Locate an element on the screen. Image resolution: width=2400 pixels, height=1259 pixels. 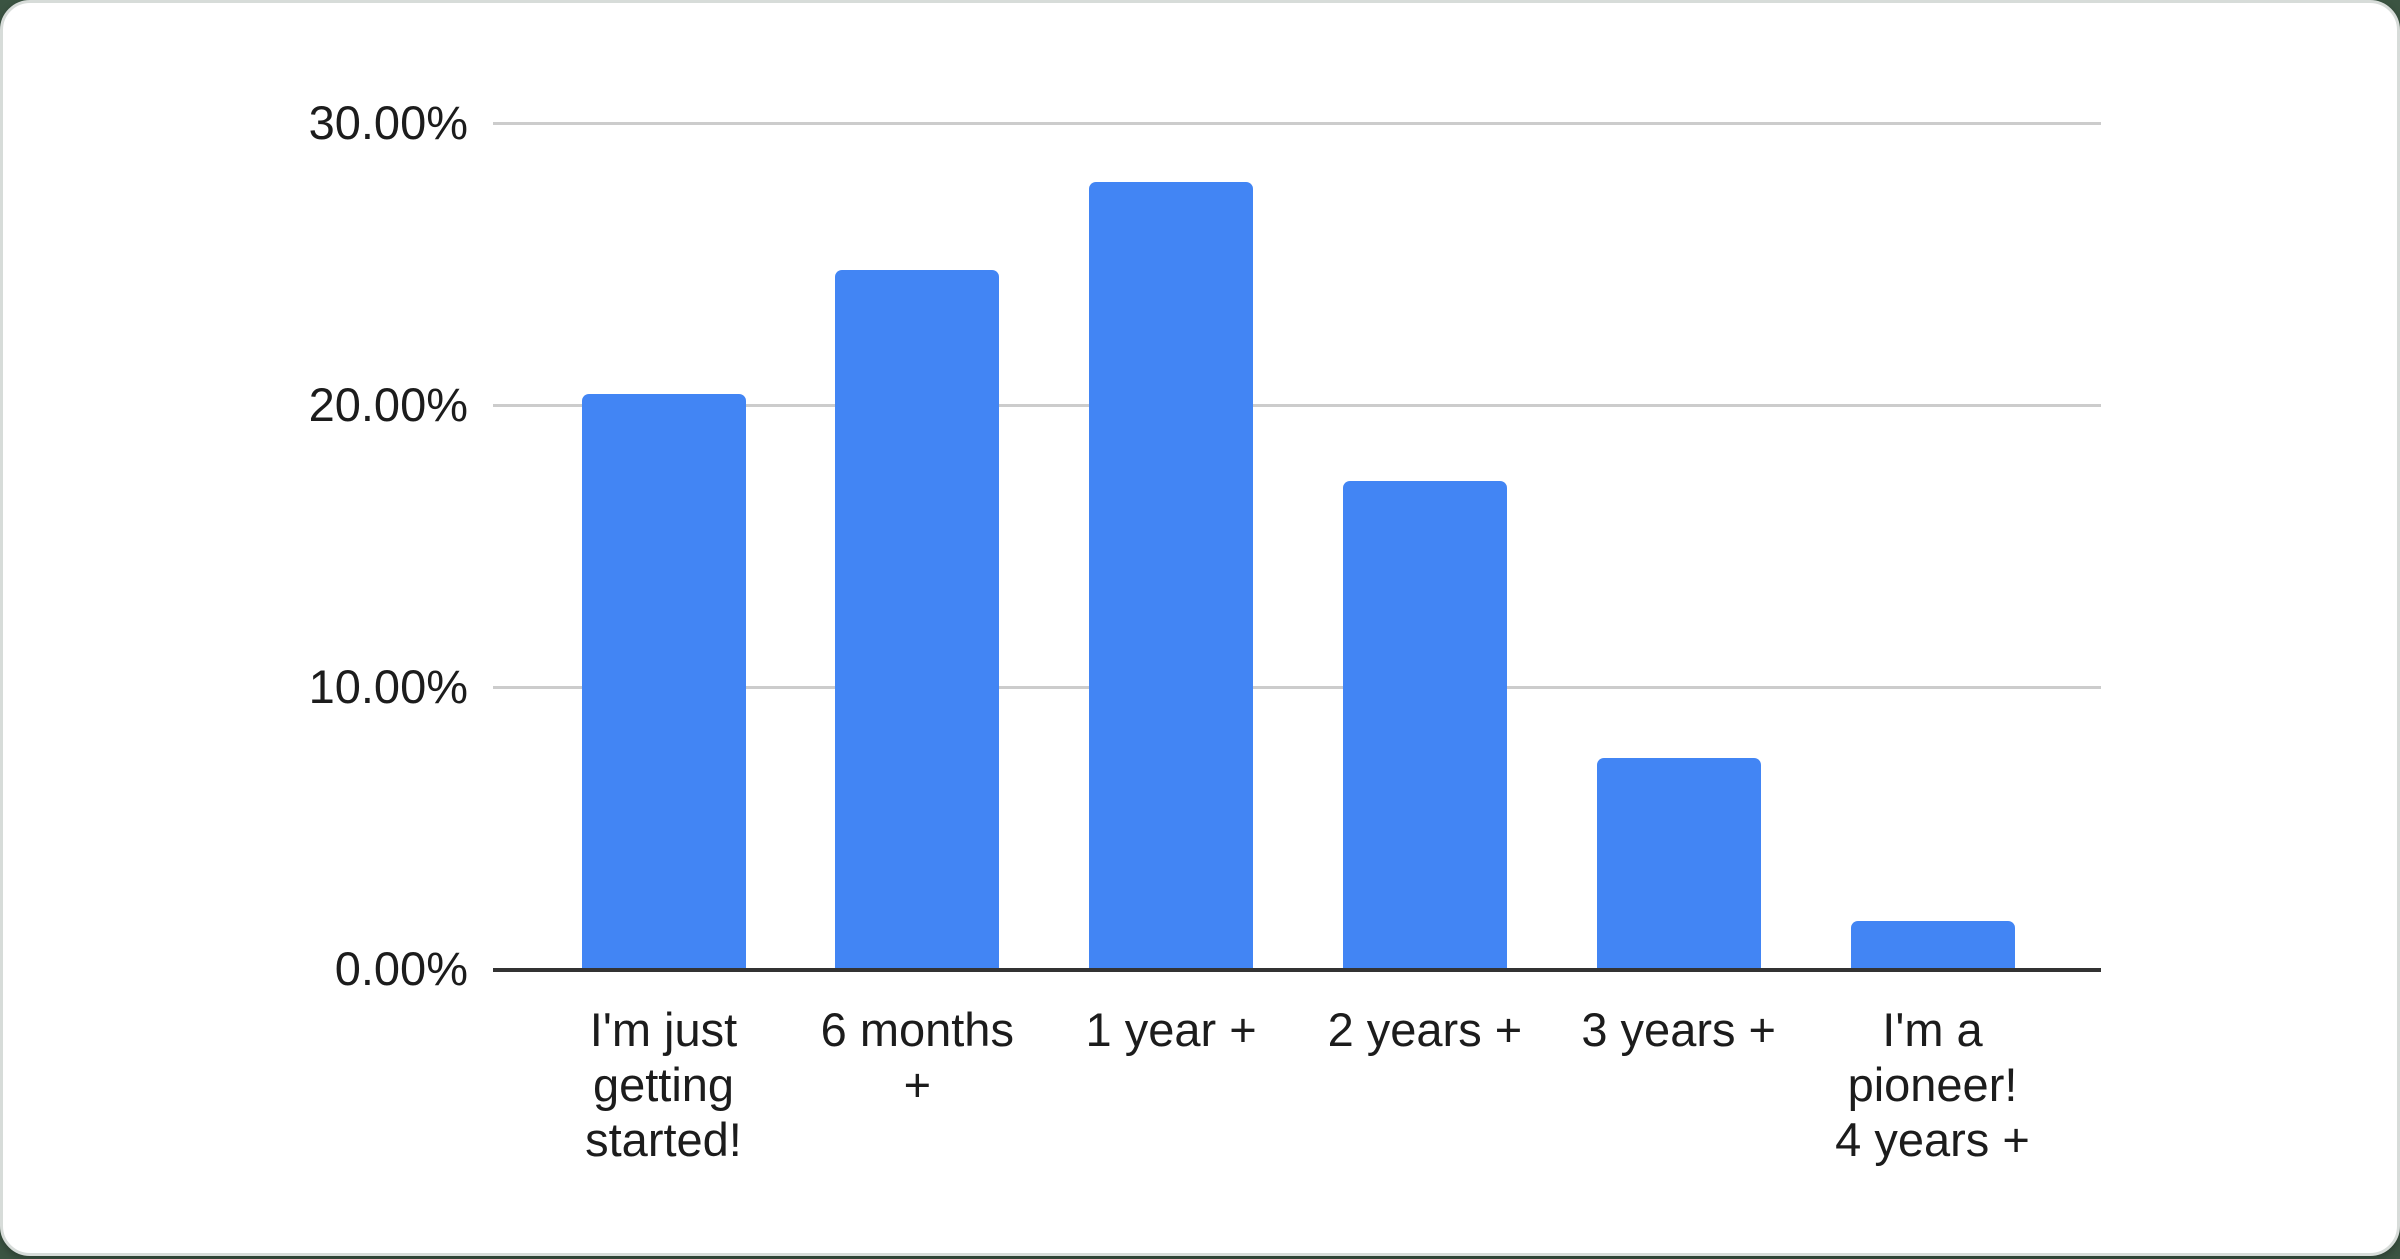
x-tick-label: 2 years + is located at coordinates (1425, 1029).